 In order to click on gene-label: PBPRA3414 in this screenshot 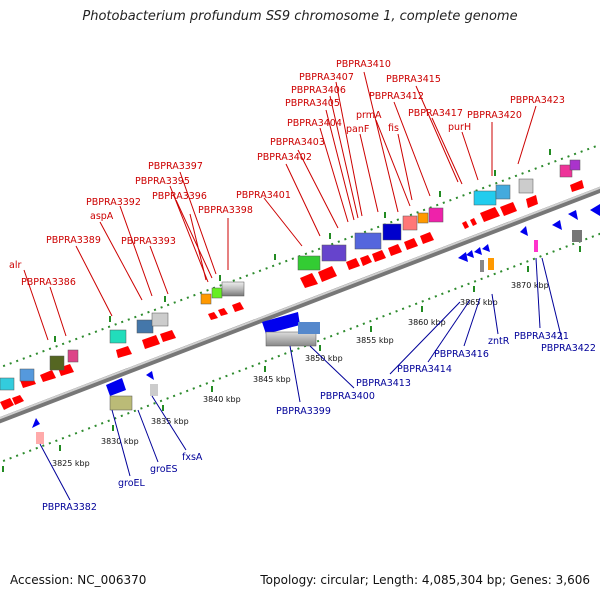, I will do `click(424, 369)`.